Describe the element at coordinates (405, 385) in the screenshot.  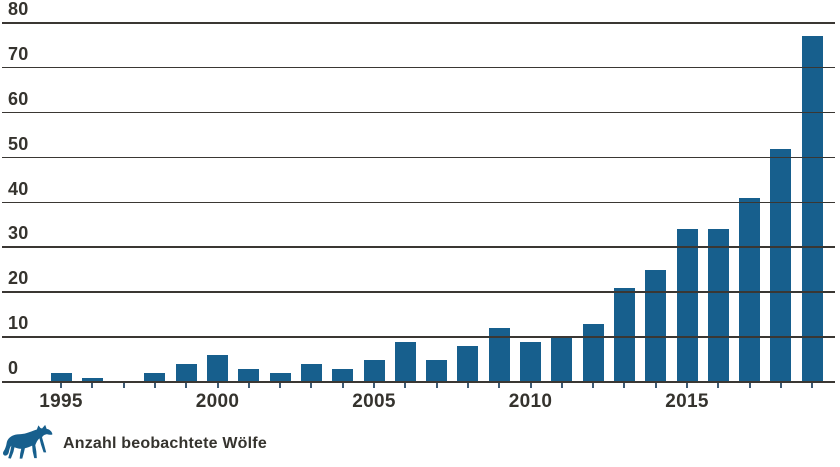
I see `x-tick-2006` at that location.